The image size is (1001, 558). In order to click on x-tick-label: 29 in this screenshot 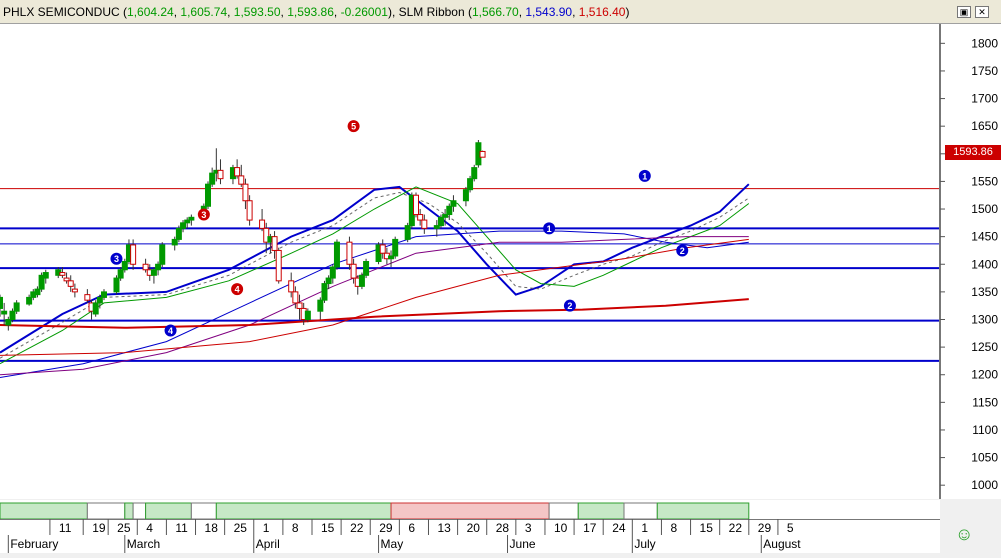, I will do `click(386, 528)`.